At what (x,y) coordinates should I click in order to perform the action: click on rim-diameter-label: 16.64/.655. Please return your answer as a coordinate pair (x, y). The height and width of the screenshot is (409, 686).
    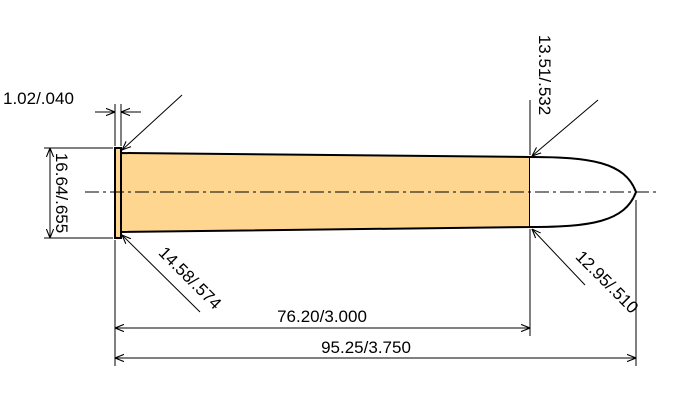
    Looking at the image, I should click on (61, 193).